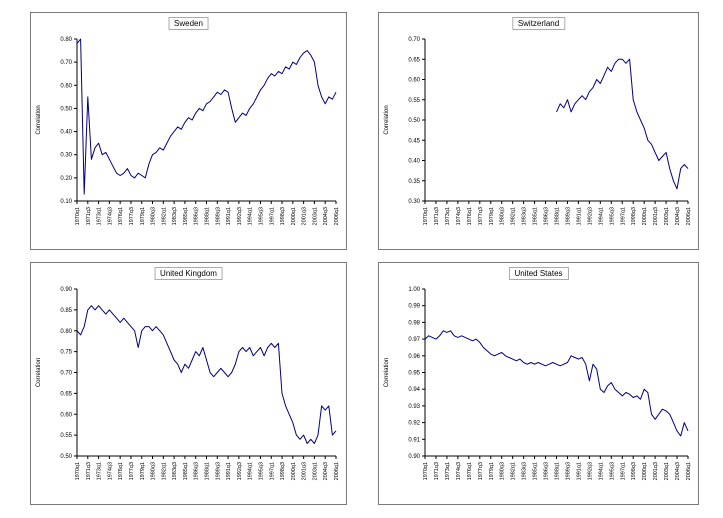 Image resolution: width=723 pixels, height=518 pixels. Describe the element at coordinates (154, 216) in the screenshot. I see `x-tick-label: 1980q3` at that location.